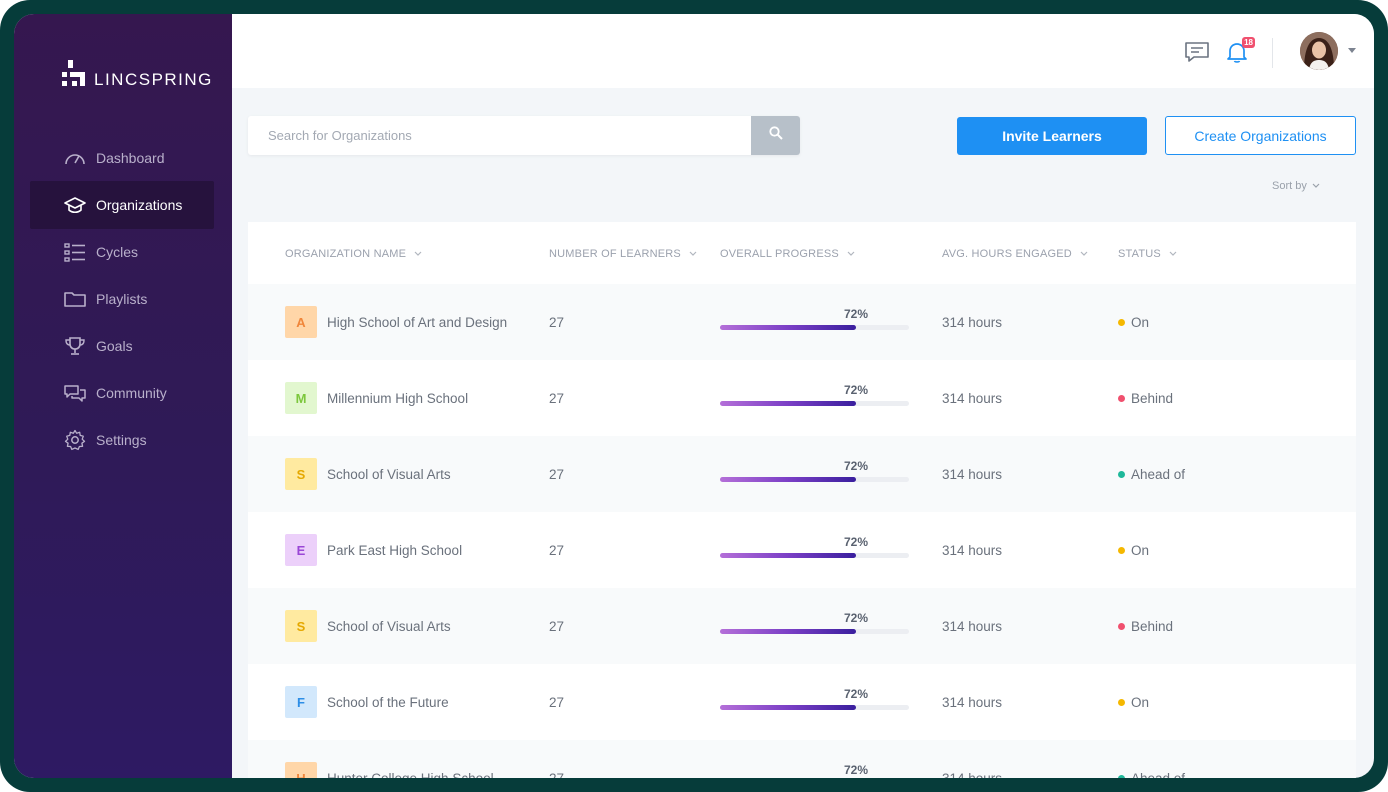 The height and width of the screenshot is (792, 1388). I want to click on column-header-status: STATUS, so click(1147, 254).